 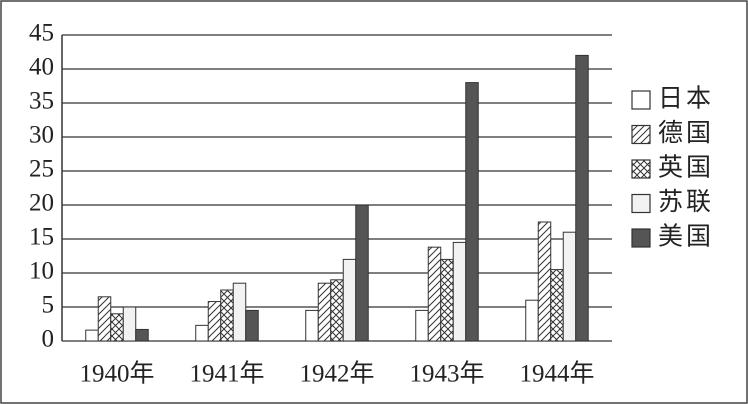 I want to click on legend-label: 日本, so click(x=686, y=99).